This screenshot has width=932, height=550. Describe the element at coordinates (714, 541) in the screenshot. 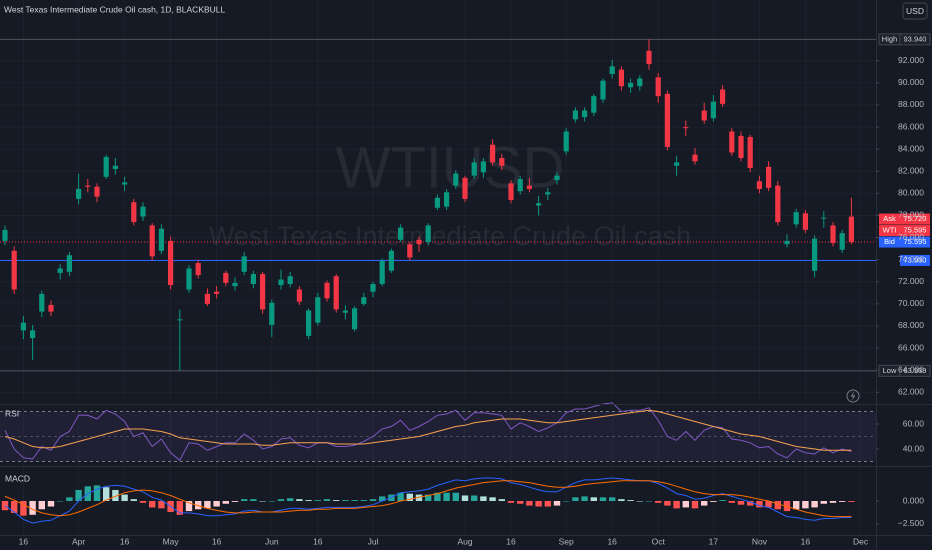

I see `x-tick-label: 17` at that location.